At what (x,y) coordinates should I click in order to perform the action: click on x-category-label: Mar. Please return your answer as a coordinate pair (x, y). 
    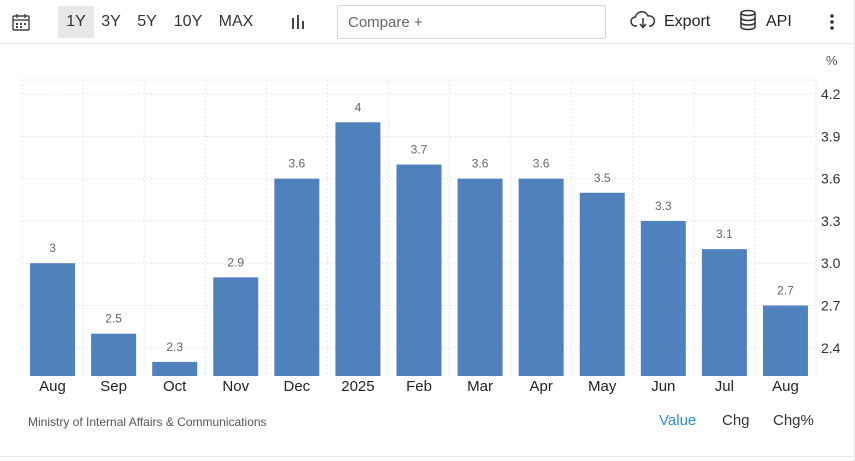
    Looking at the image, I should click on (480, 386).